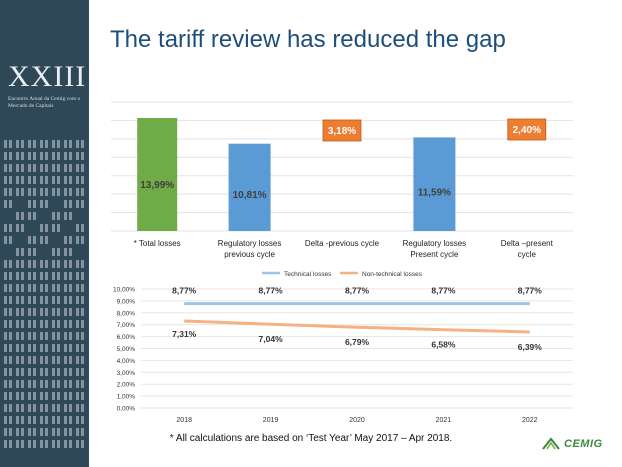 This screenshot has height=467, width=622. Describe the element at coordinates (527, 129) in the screenshot. I see `delta-box` at that location.